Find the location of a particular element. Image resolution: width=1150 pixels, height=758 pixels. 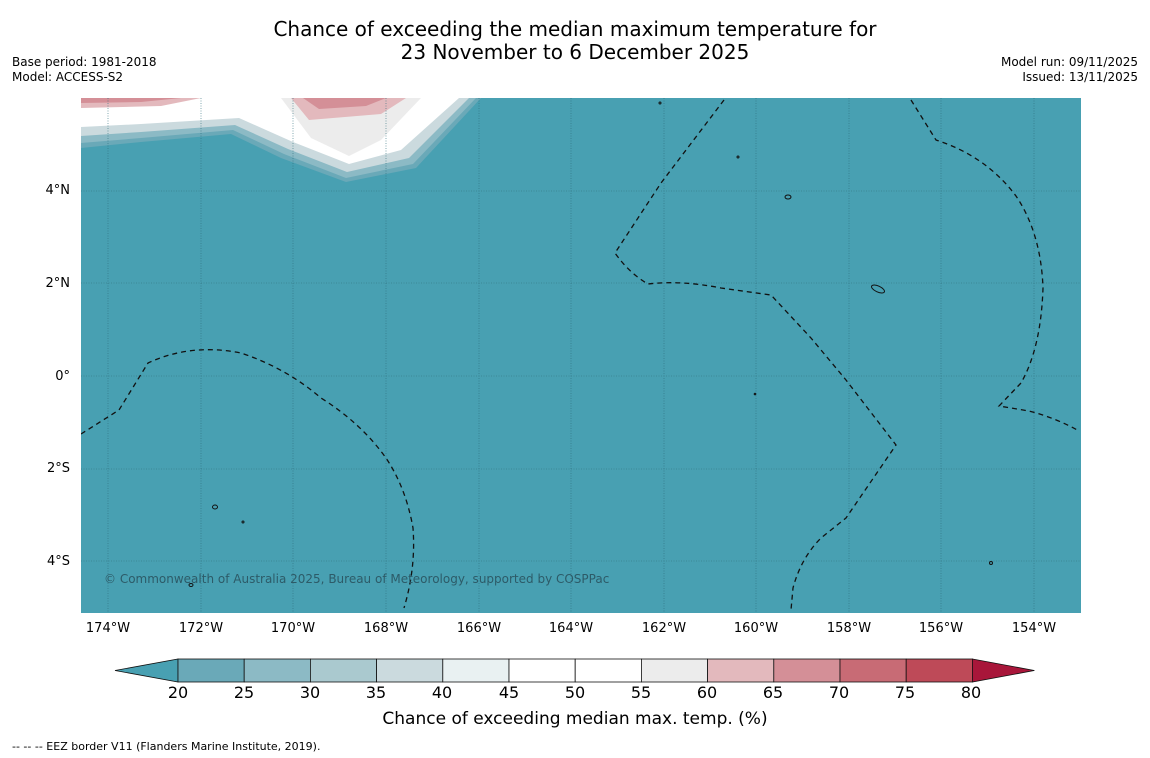

lon-label-160w: 160°W is located at coordinates (756, 628).